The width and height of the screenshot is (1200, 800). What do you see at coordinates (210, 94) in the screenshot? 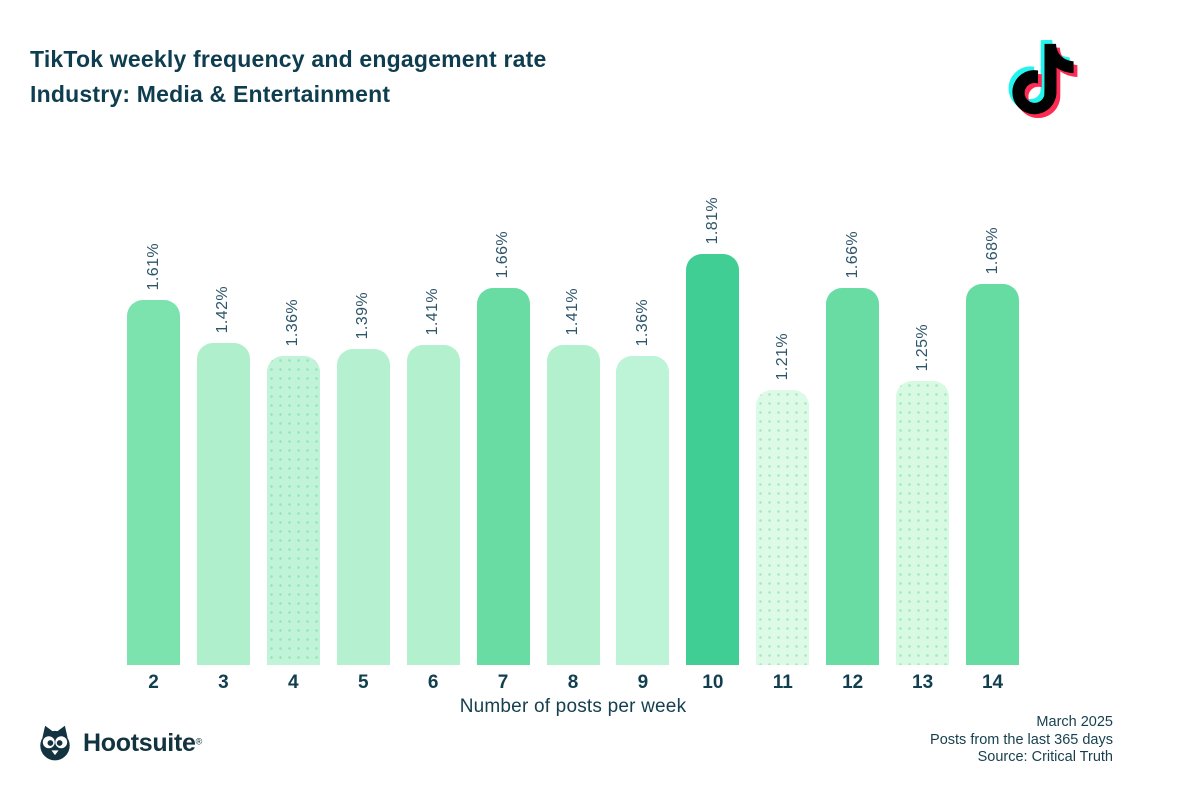
I see `page-subtitle: Industry: Media & Entertainment` at bounding box center [210, 94].